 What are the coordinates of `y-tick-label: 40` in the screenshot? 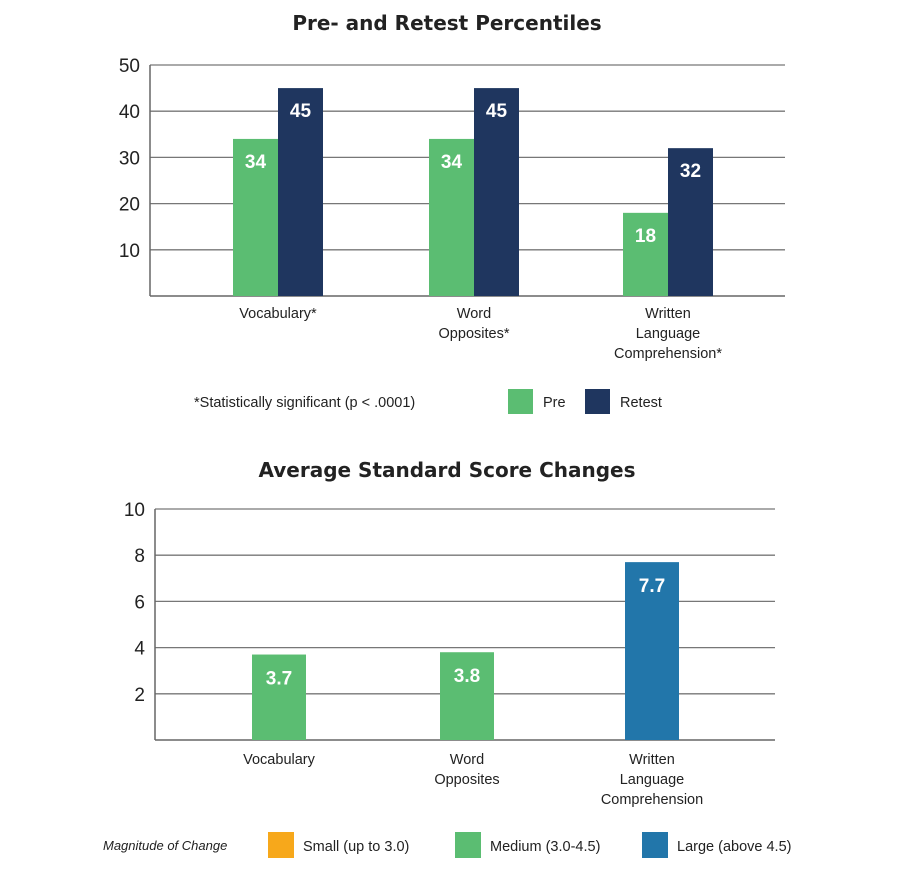 It's located at (129, 112).